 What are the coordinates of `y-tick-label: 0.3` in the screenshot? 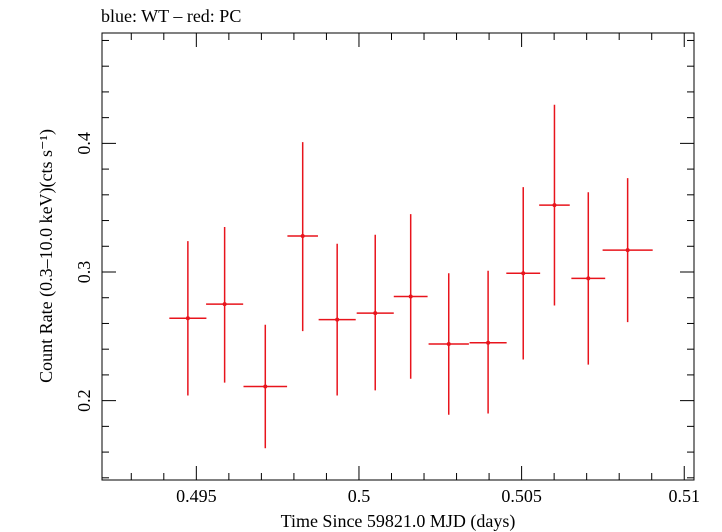 It's located at (84, 272).